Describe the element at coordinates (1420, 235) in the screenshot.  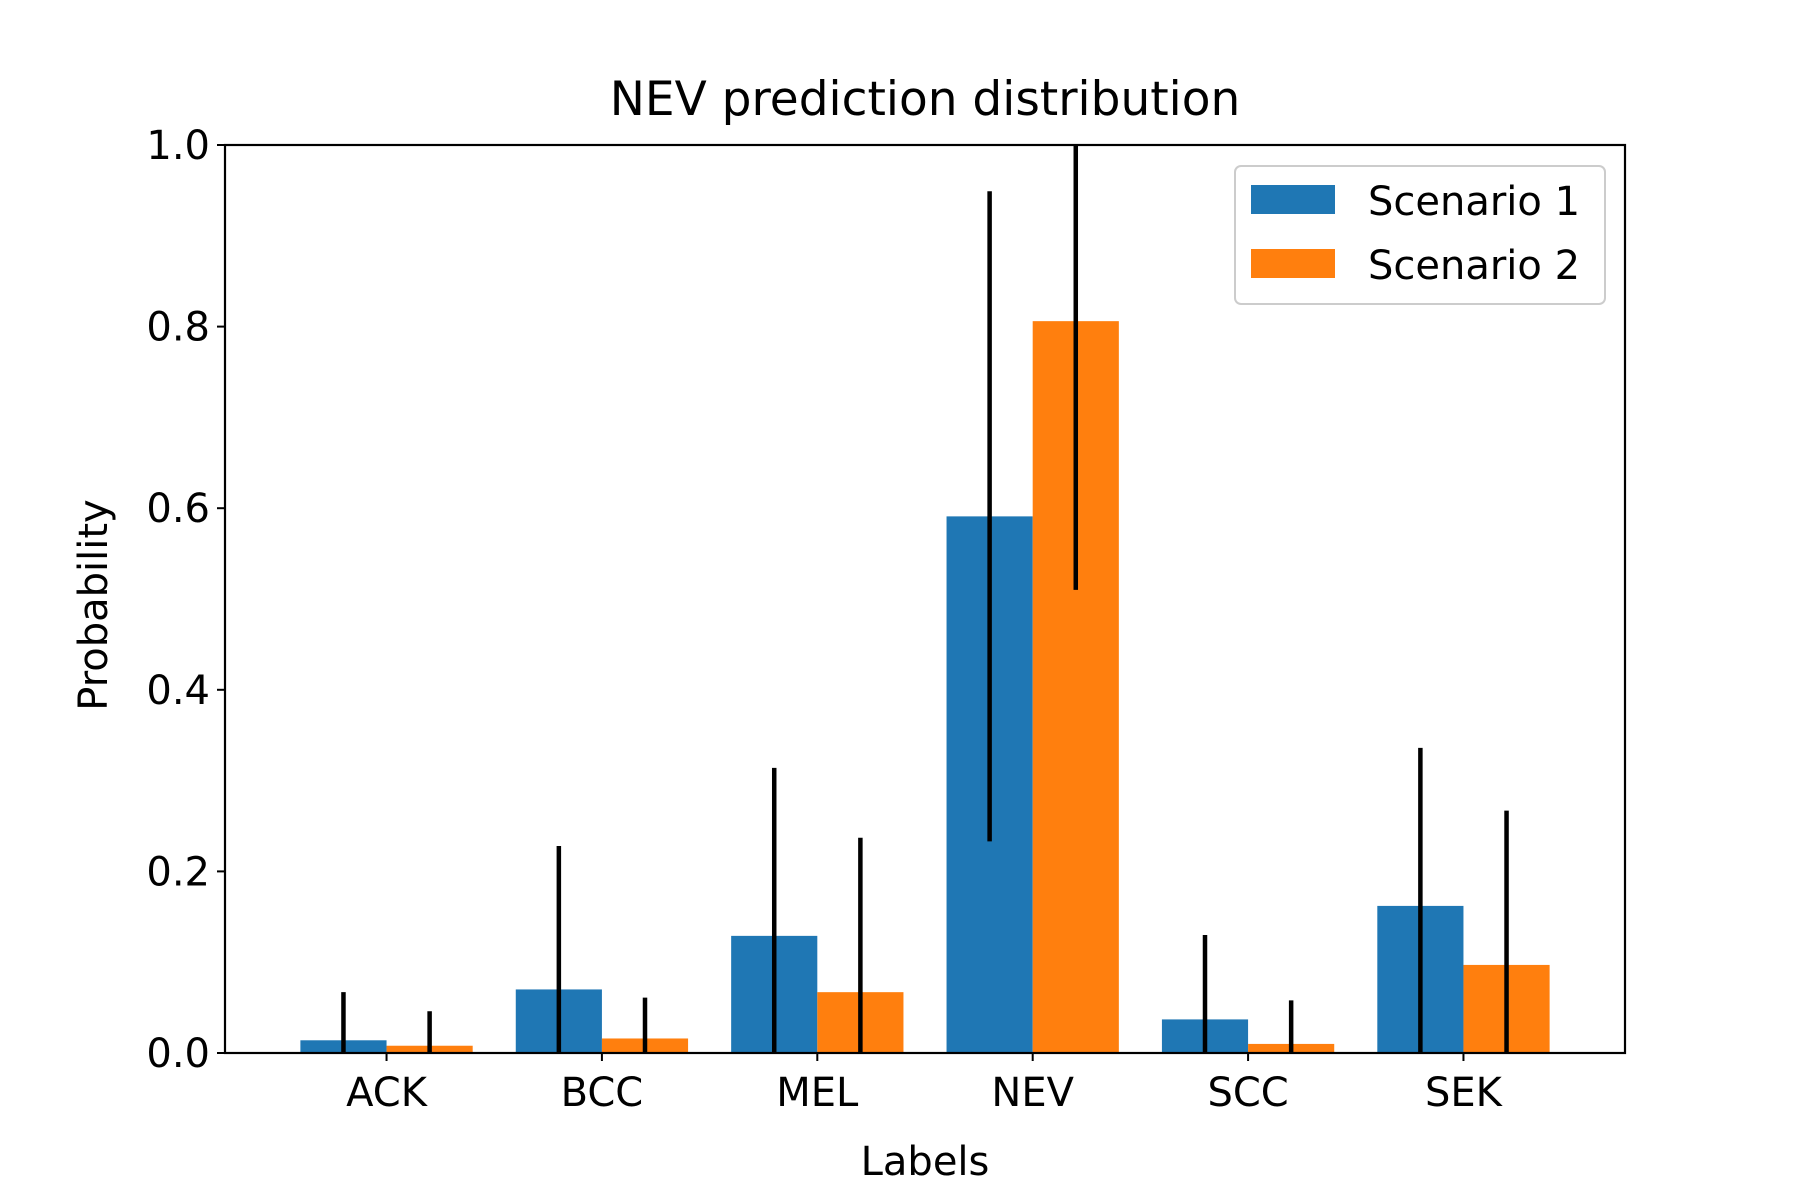
I see `legend: Scenario 1 Scenario 2` at that location.